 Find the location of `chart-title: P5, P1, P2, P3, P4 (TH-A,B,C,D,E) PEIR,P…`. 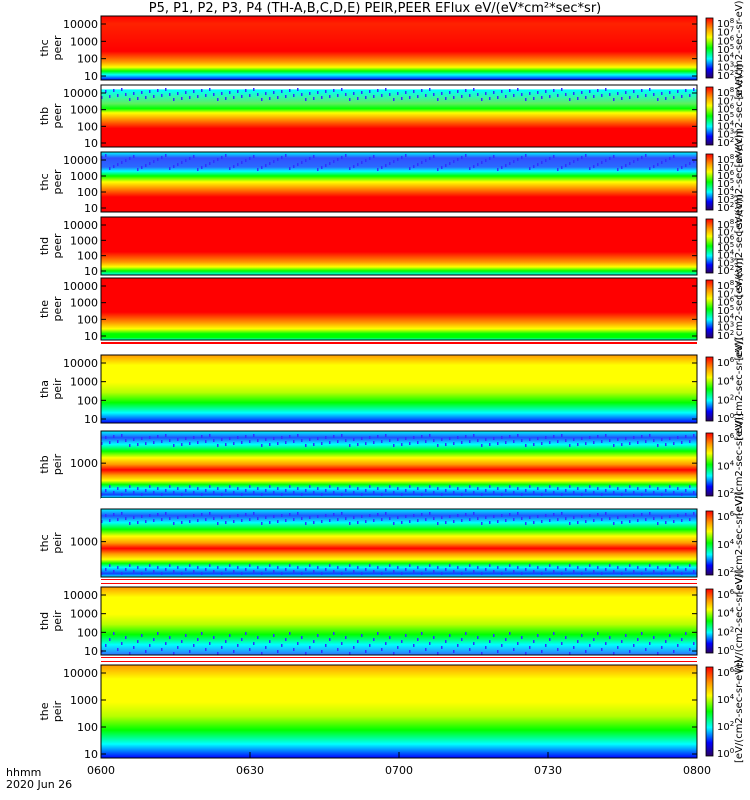

chart-title: P5, P1, P2, P3, P4 (TH-A,B,C,D,E) PEIR,P… is located at coordinates (375, 8).